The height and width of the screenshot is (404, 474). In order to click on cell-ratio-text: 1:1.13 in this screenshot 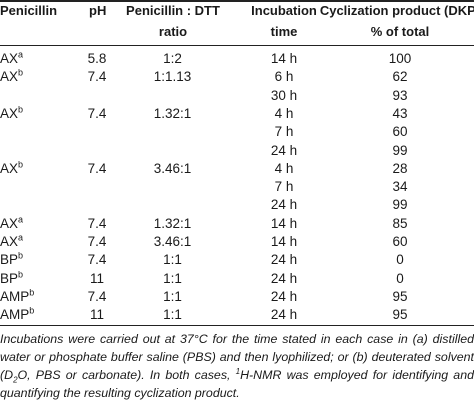, I will do `click(172, 77)`.